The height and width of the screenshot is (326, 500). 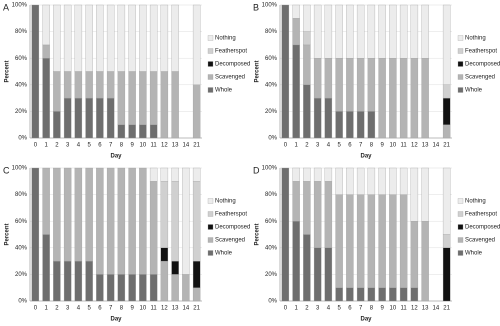 I want to click on panel-title: C, so click(x=6, y=170).